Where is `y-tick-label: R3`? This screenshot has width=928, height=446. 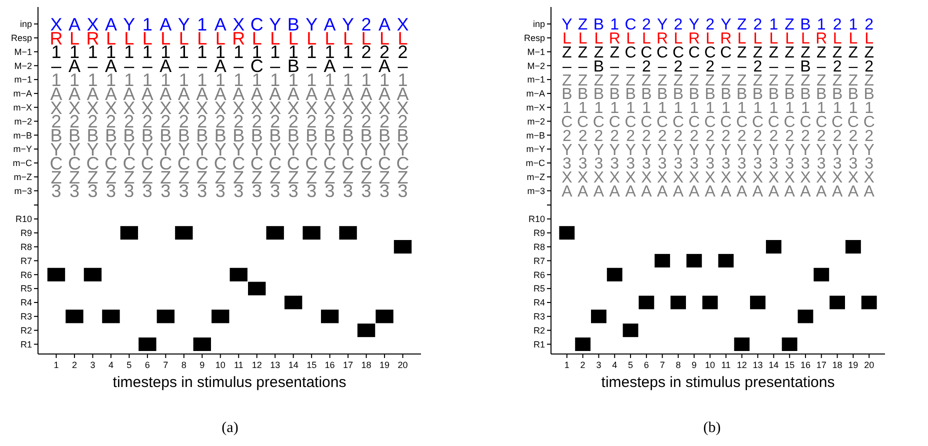 y-tick-label: R3 is located at coordinates (539, 317).